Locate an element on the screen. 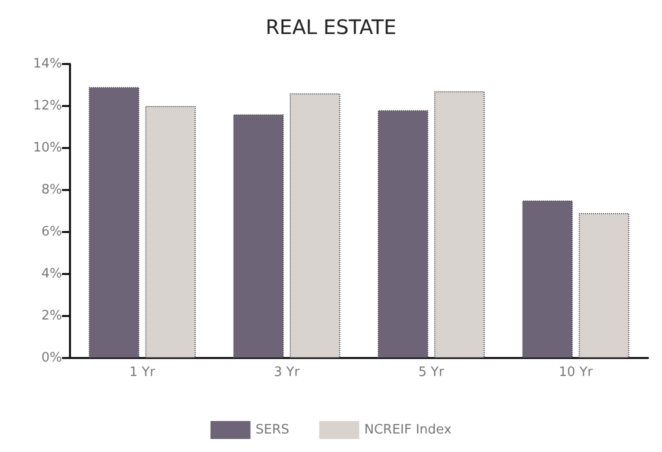  y-tick-label: 14% is located at coordinates (47, 64).